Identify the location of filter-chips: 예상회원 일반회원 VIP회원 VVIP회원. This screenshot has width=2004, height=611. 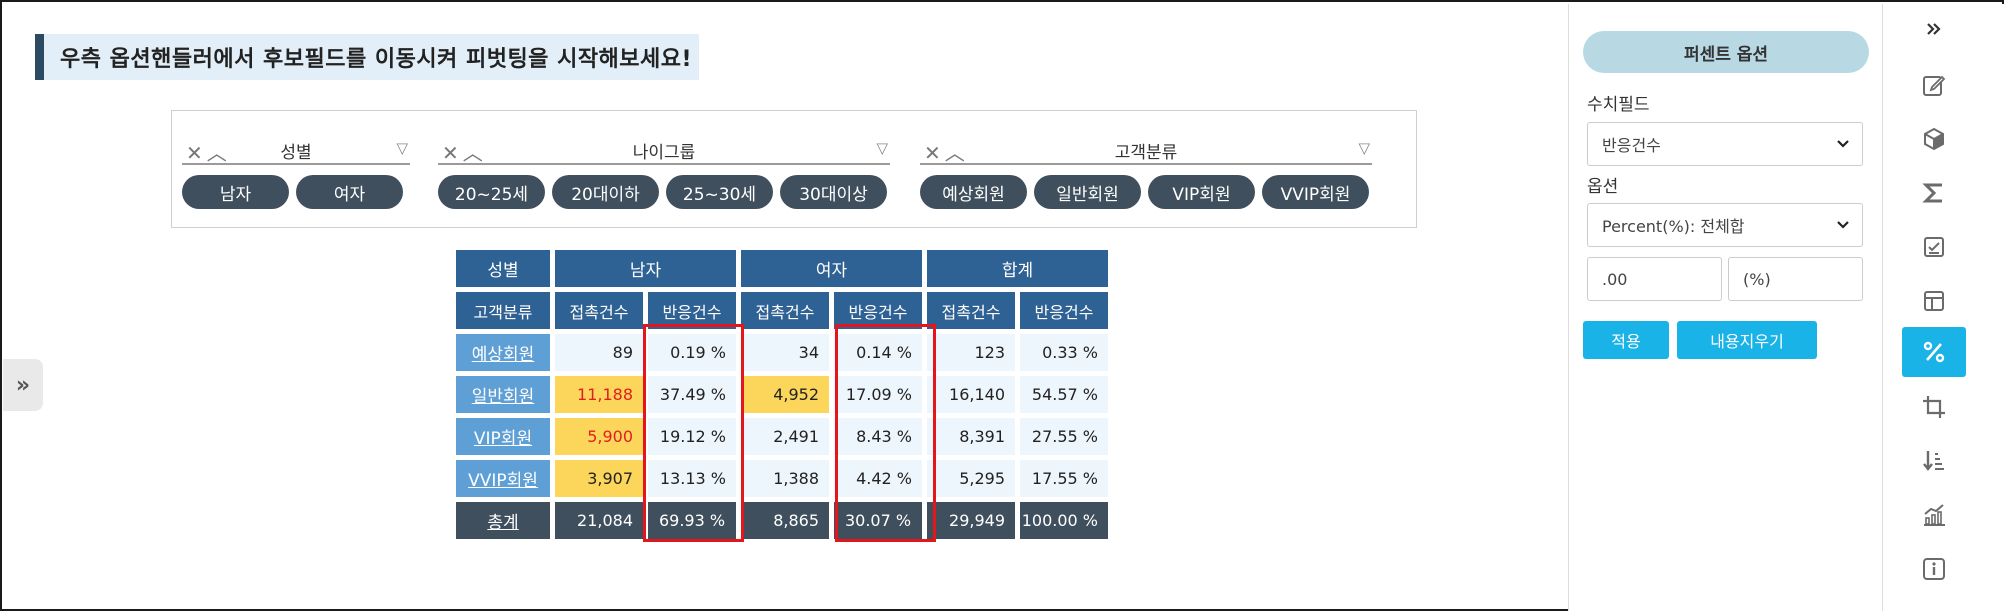
(1146, 192).